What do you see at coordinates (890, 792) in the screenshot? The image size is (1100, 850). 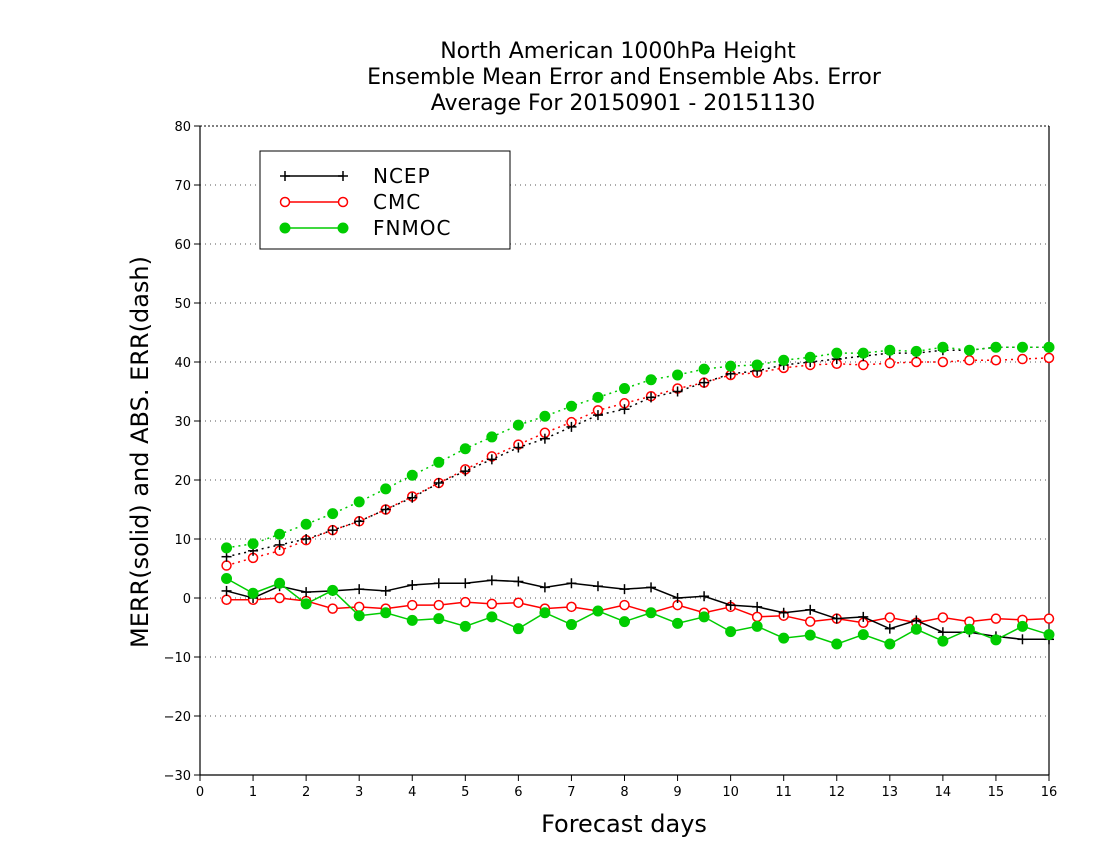 I see `x-tick-label: 13` at bounding box center [890, 792].